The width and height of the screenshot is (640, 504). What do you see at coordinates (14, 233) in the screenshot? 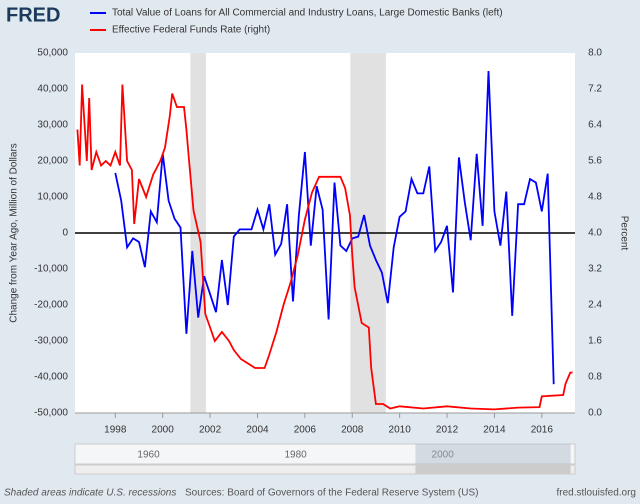
I see `y-axis-title: Change from Year Ago, Million of Dollars` at bounding box center [14, 233].